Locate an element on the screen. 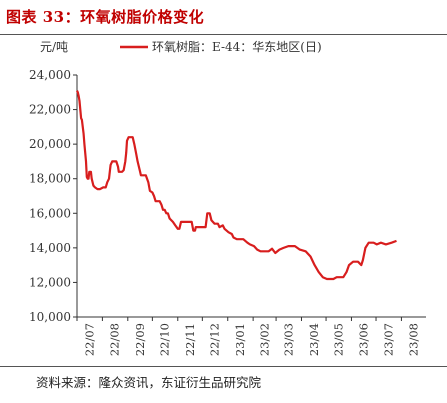 This screenshot has height=403, width=447. bottom-rule is located at coordinates (223, 366).